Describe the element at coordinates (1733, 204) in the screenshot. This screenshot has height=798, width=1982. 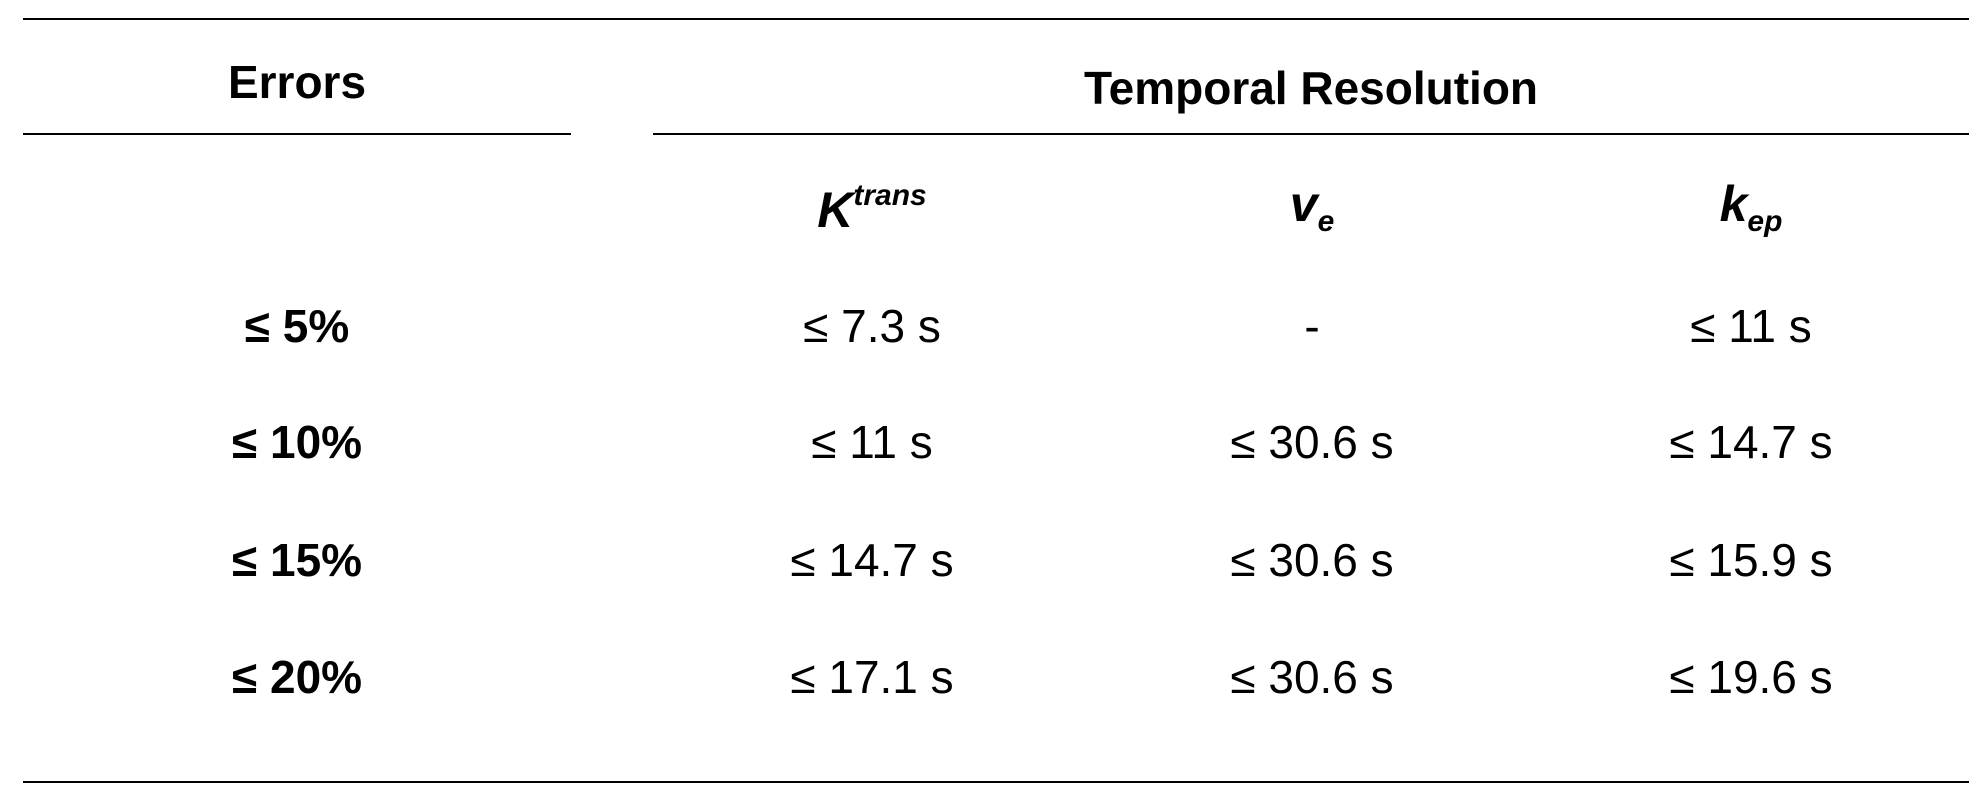
I see `symbol: k` at that location.